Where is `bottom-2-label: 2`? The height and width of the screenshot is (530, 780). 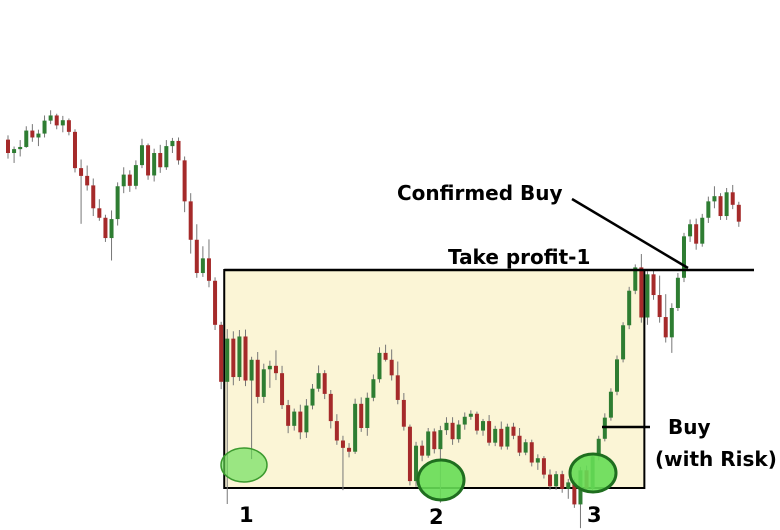 bottom-2-label: 2 is located at coordinates (436, 517).